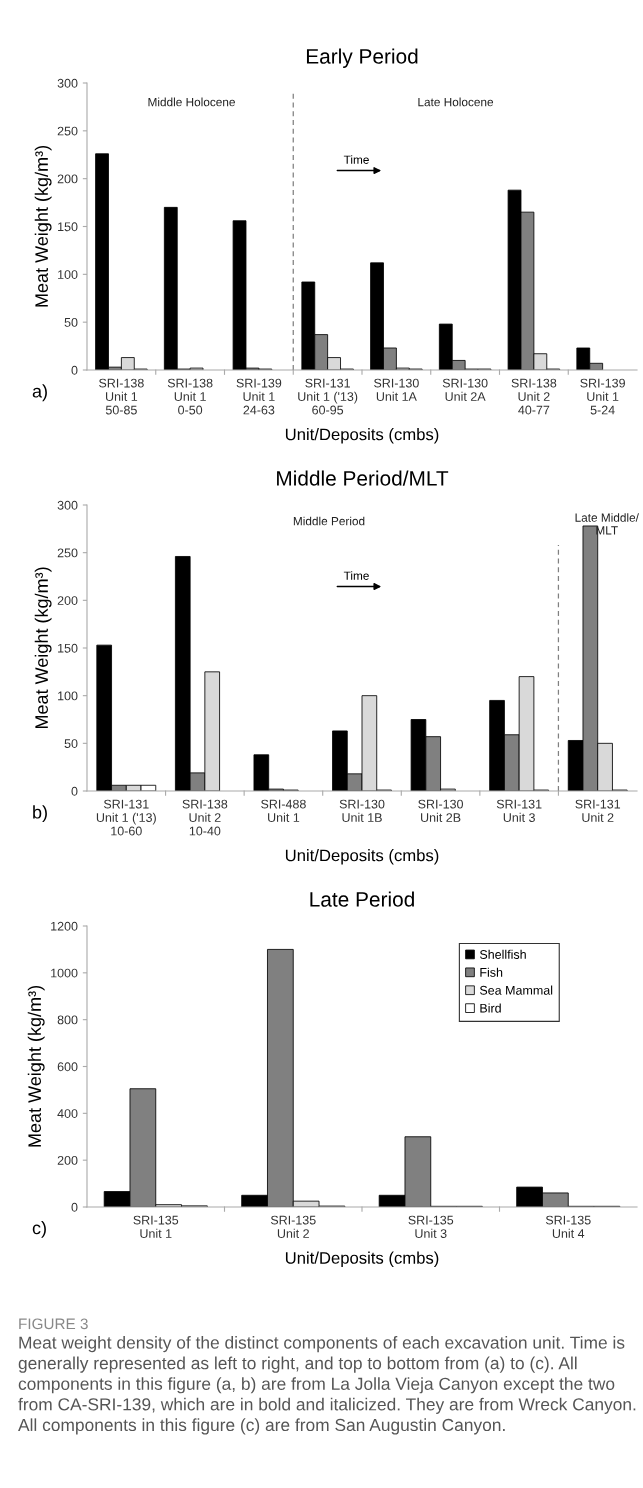 The image size is (643, 1488). Describe the element at coordinates (39, 393) in the screenshot. I see `text: a)` at that location.